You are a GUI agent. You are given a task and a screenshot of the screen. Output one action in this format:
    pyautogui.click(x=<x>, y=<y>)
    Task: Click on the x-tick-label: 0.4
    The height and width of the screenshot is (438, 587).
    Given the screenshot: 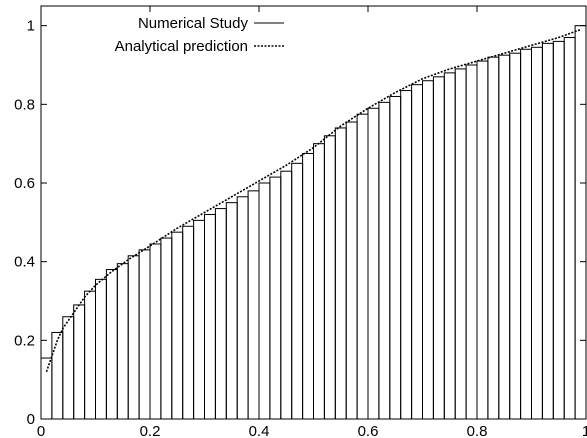 What is the action you would take?
    pyautogui.click(x=259, y=430)
    